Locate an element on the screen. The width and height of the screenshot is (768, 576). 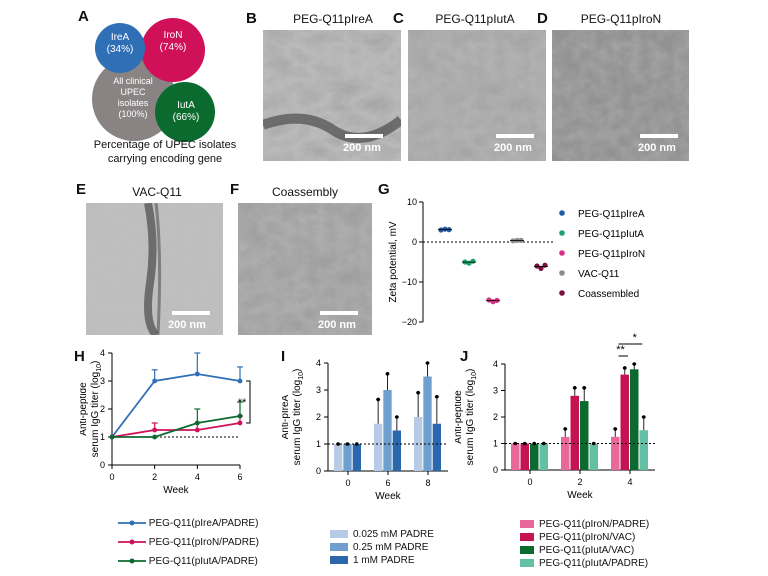
panel-label-j: J is located at coordinates (464, 356).